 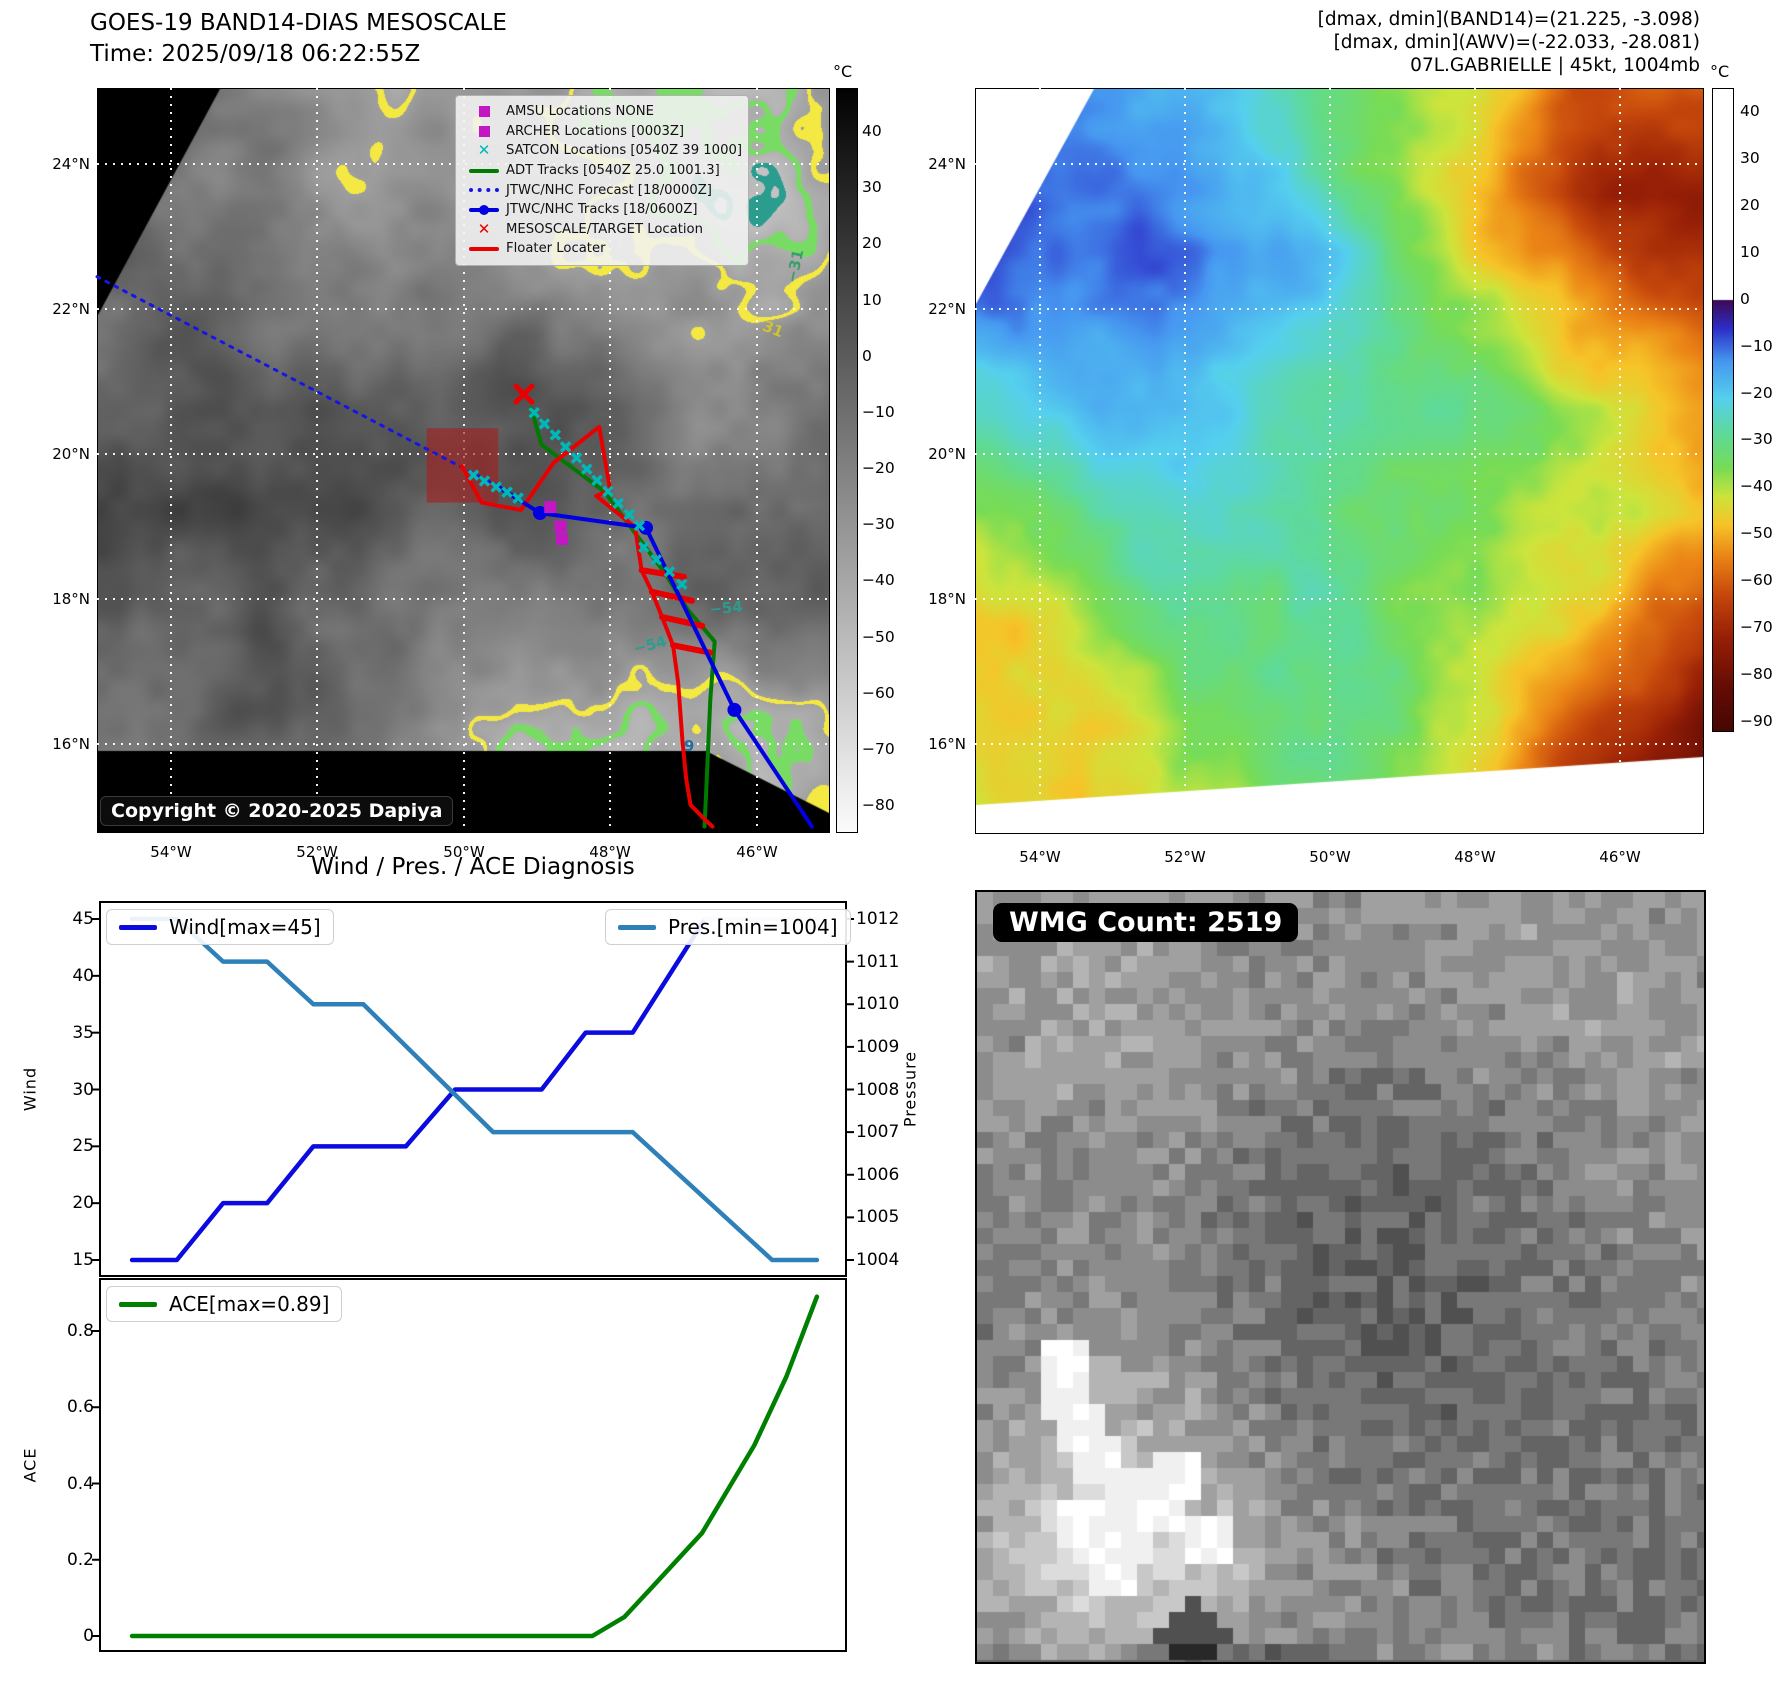 What do you see at coordinates (484, 190) in the screenshot?
I see `dotted-legend-icon` at bounding box center [484, 190].